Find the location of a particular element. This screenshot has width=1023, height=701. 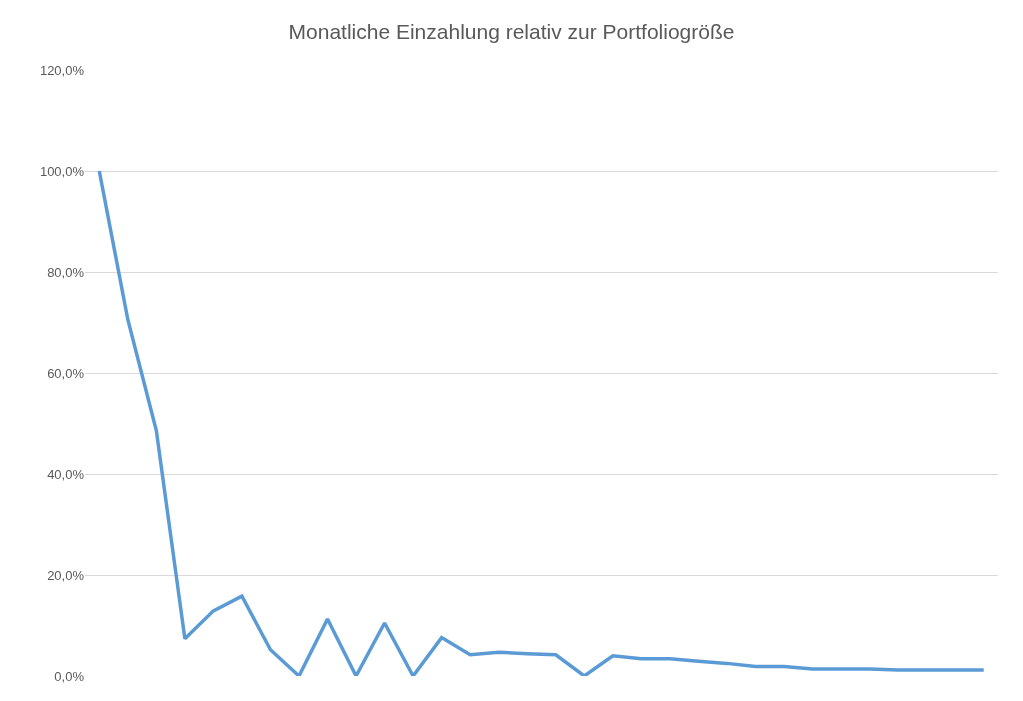

y-tick-label: 120,0% is located at coordinates (62, 70).